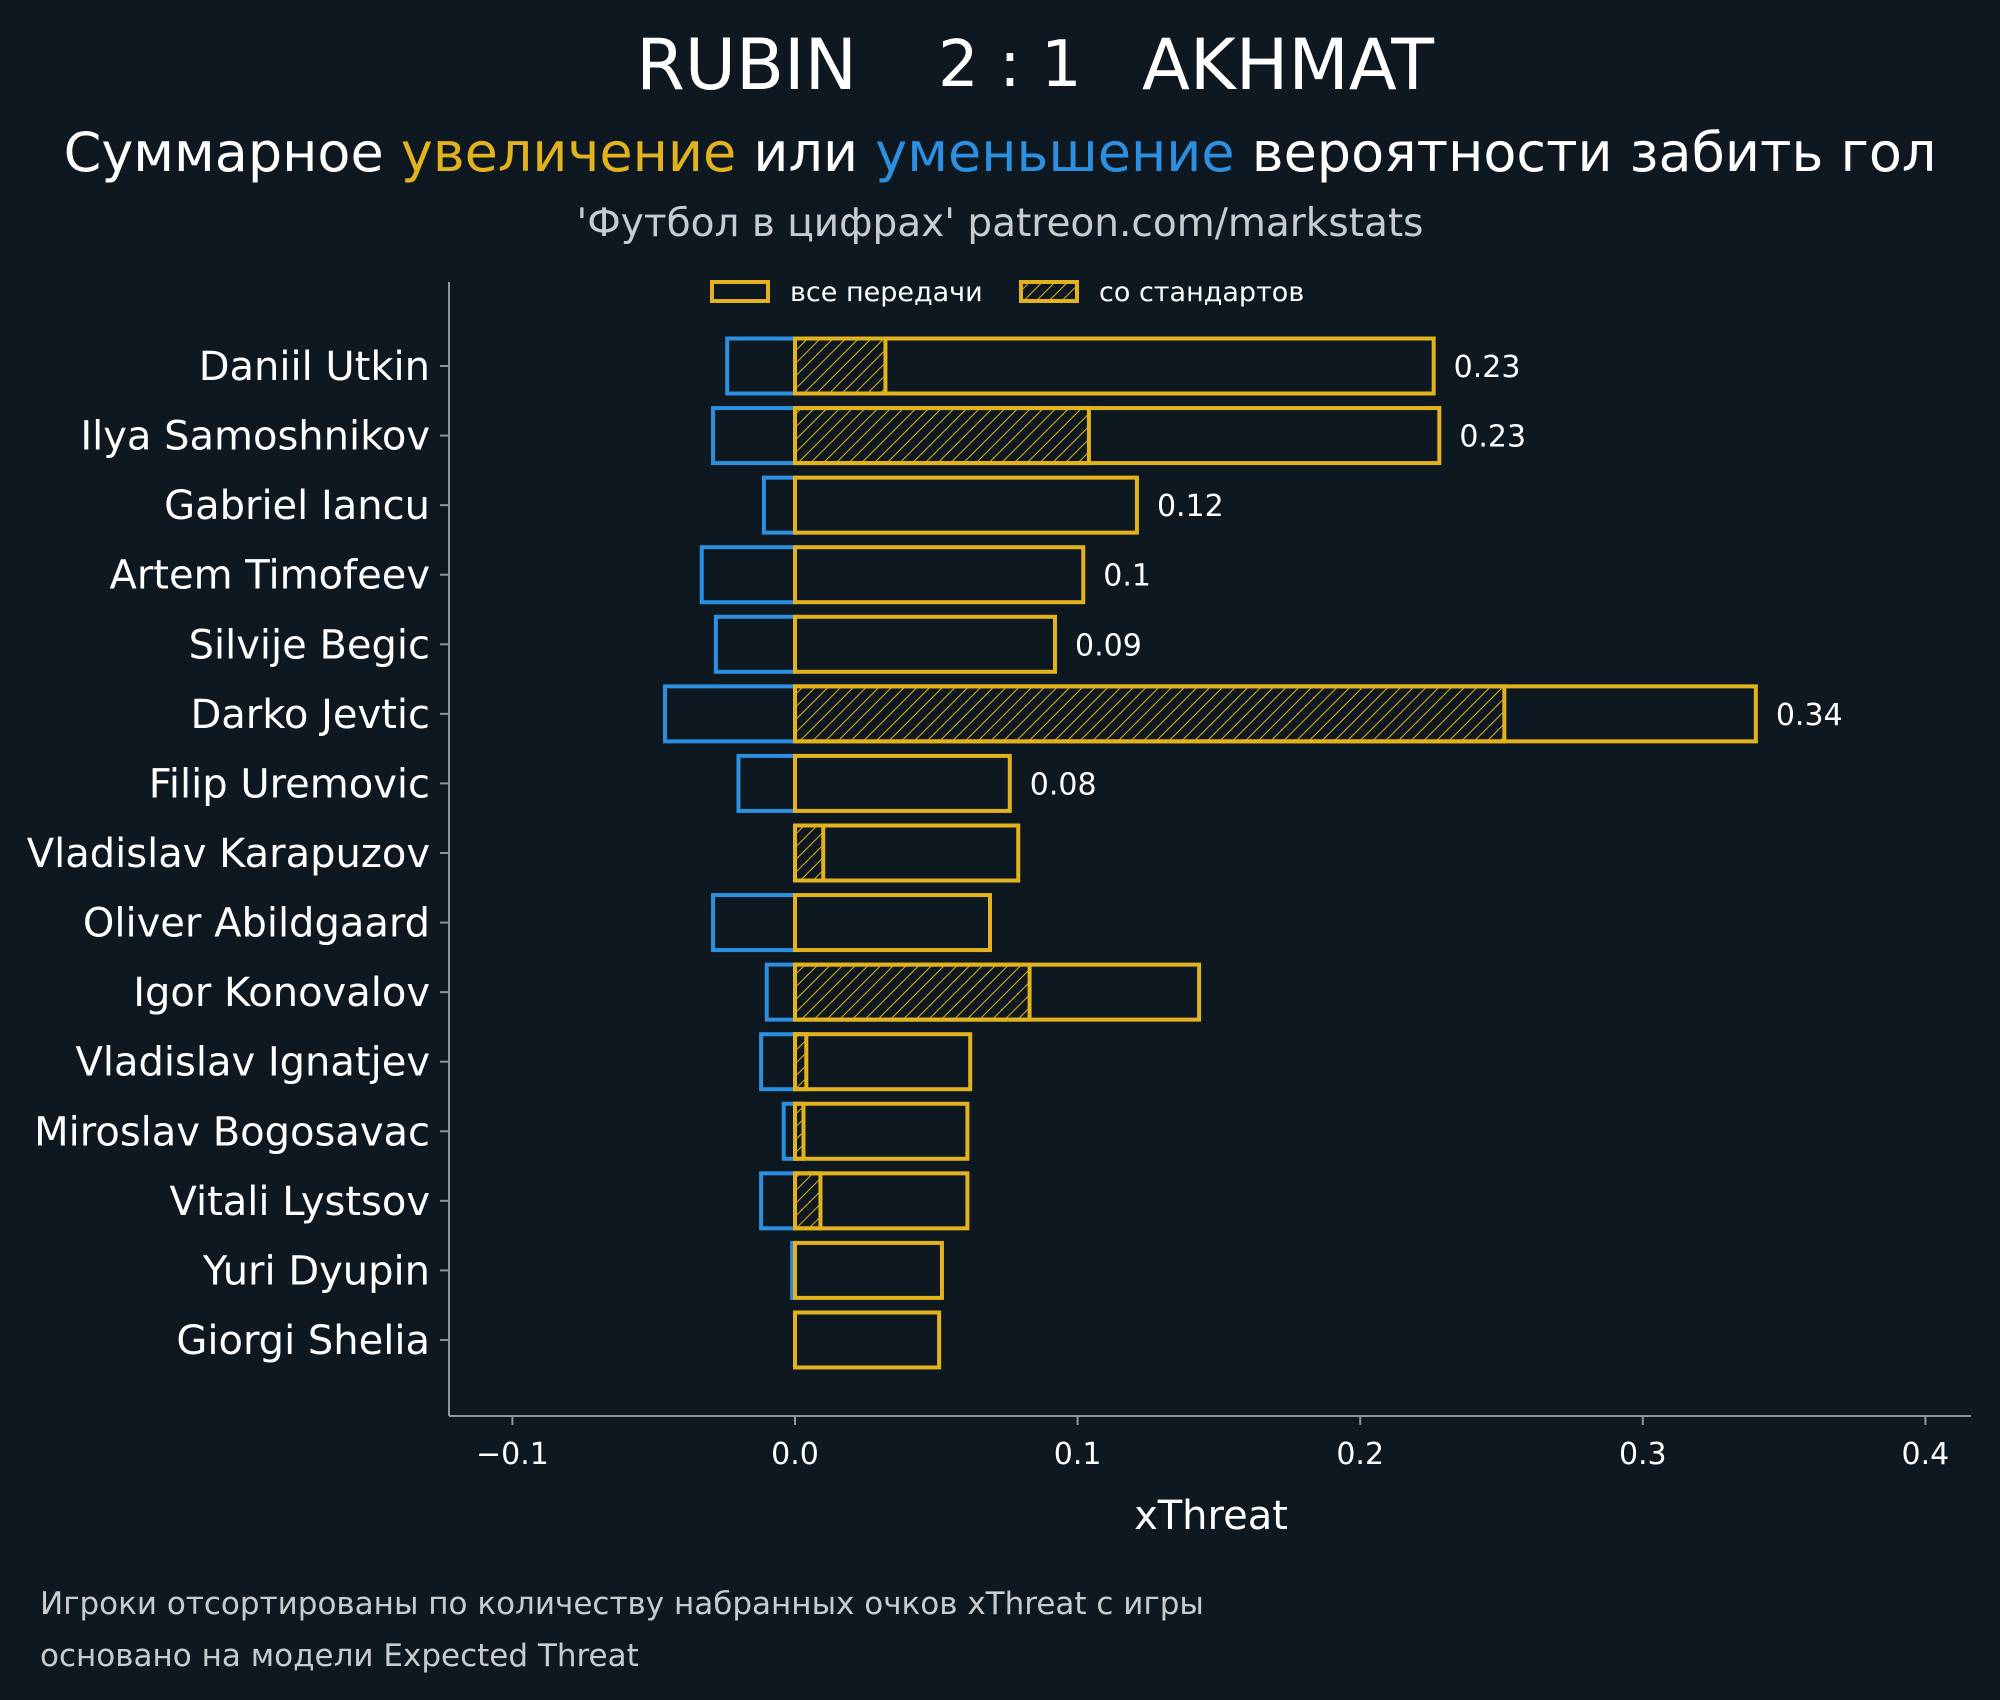 The image size is (2000, 1700). What do you see at coordinates (310, 715) in the screenshot?
I see `y-tick-label: Darko Jevtic` at bounding box center [310, 715].